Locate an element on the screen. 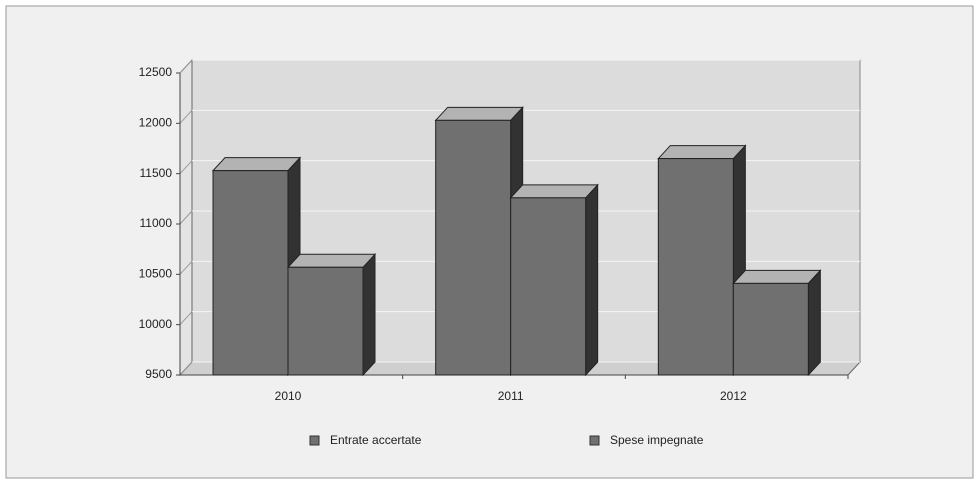  y-tick-label: 12000 is located at coordinates (156, 123).